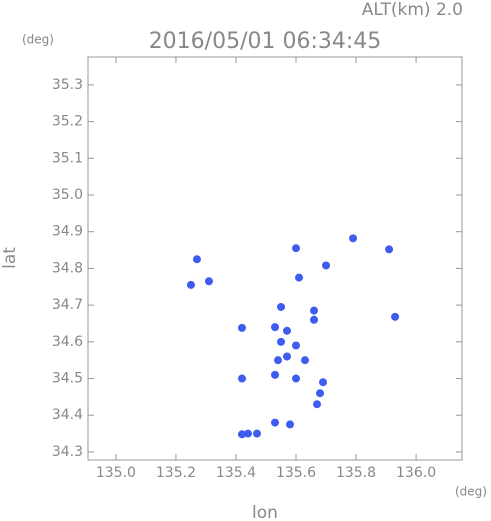  Describe the element at coordinates (10, 258) in the screenshot. I see `y-axis-label: lat` at that location.